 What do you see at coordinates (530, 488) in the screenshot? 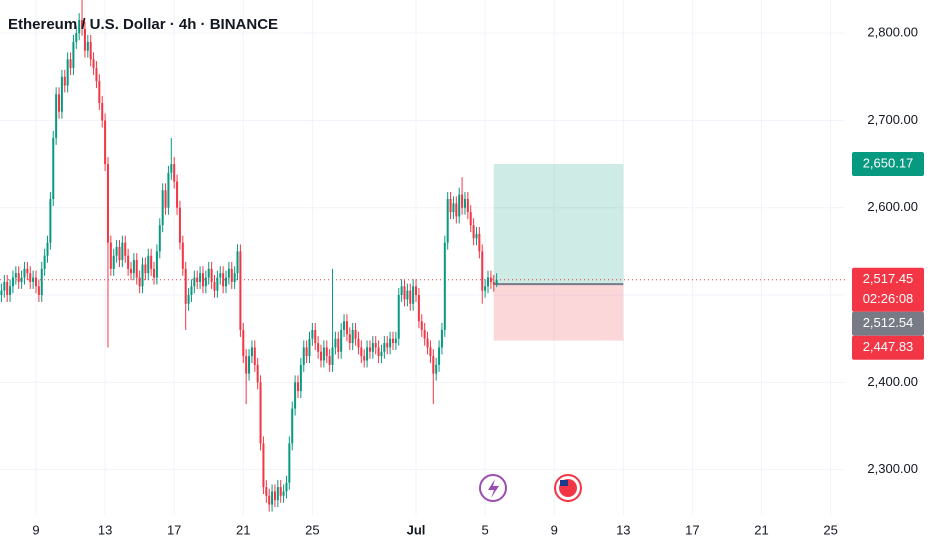
I see `event-icons` at bounding box center [530, 488].